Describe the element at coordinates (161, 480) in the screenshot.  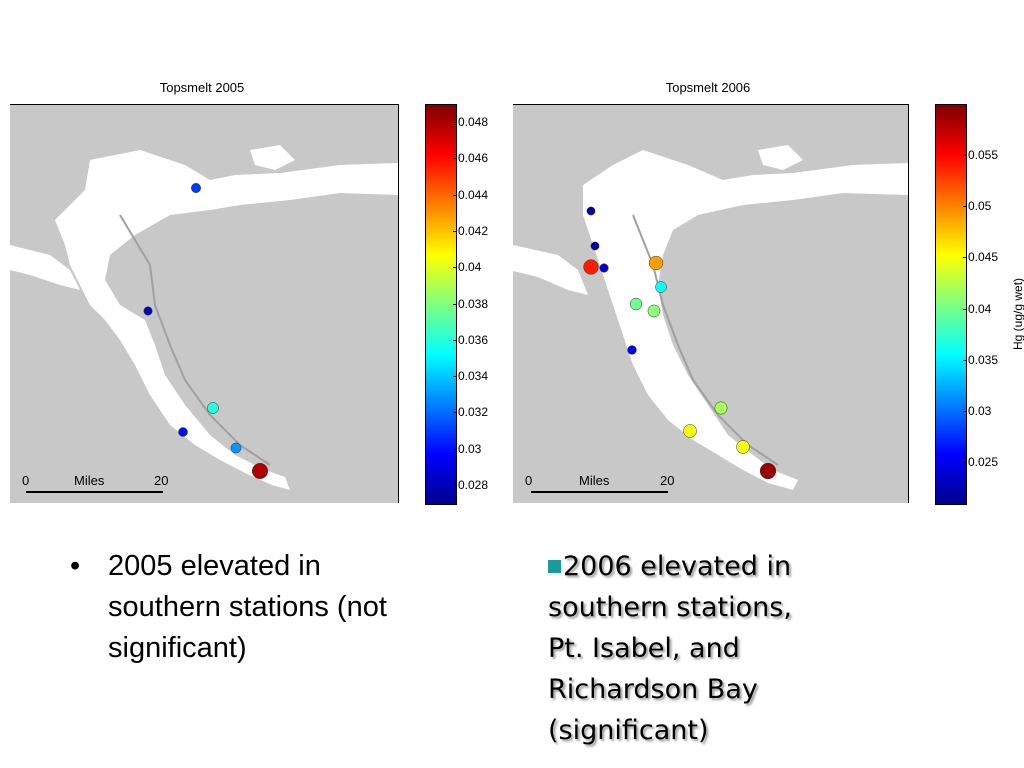
I see `scale-end-2005: 20` at that location.